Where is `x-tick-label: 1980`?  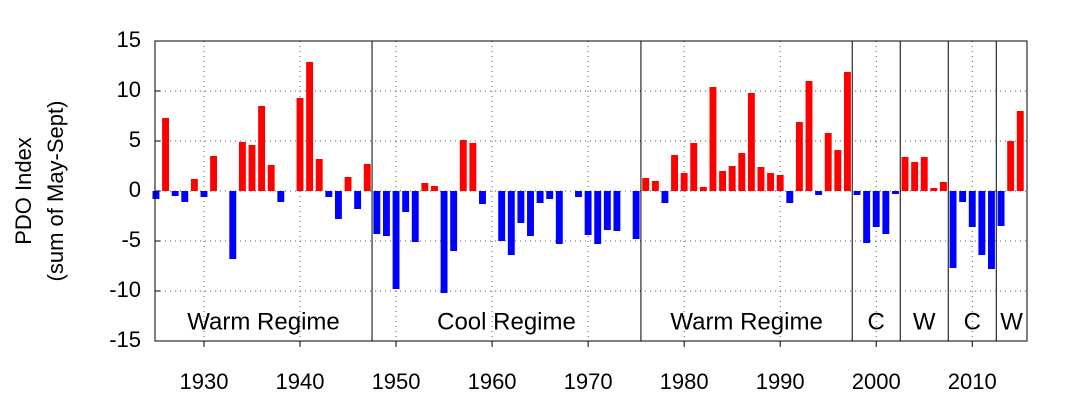
x-tick-label: 1980 is located at coordinates (684, 381).